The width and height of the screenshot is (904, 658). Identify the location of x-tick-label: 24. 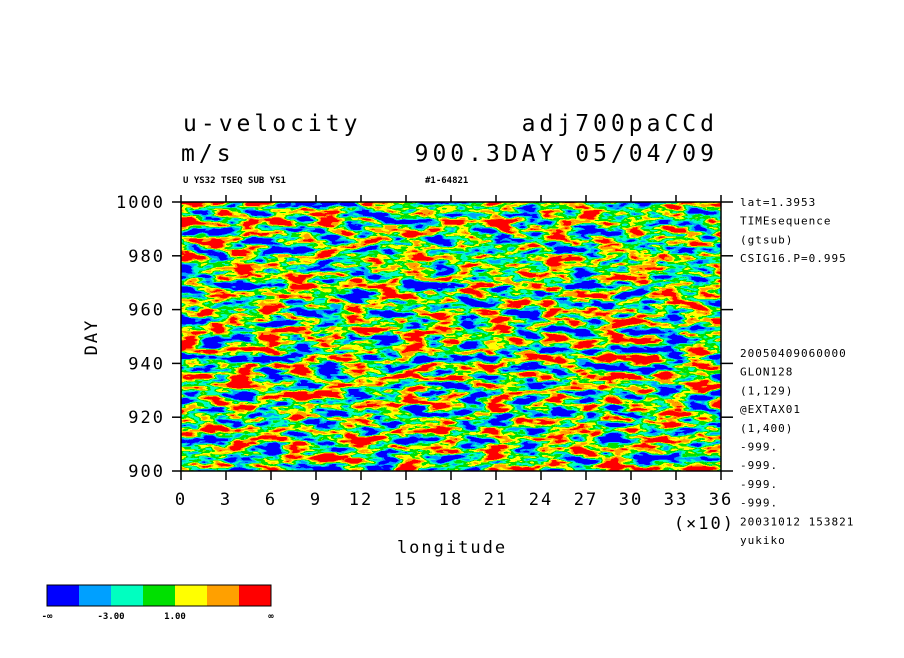
(541, 500).